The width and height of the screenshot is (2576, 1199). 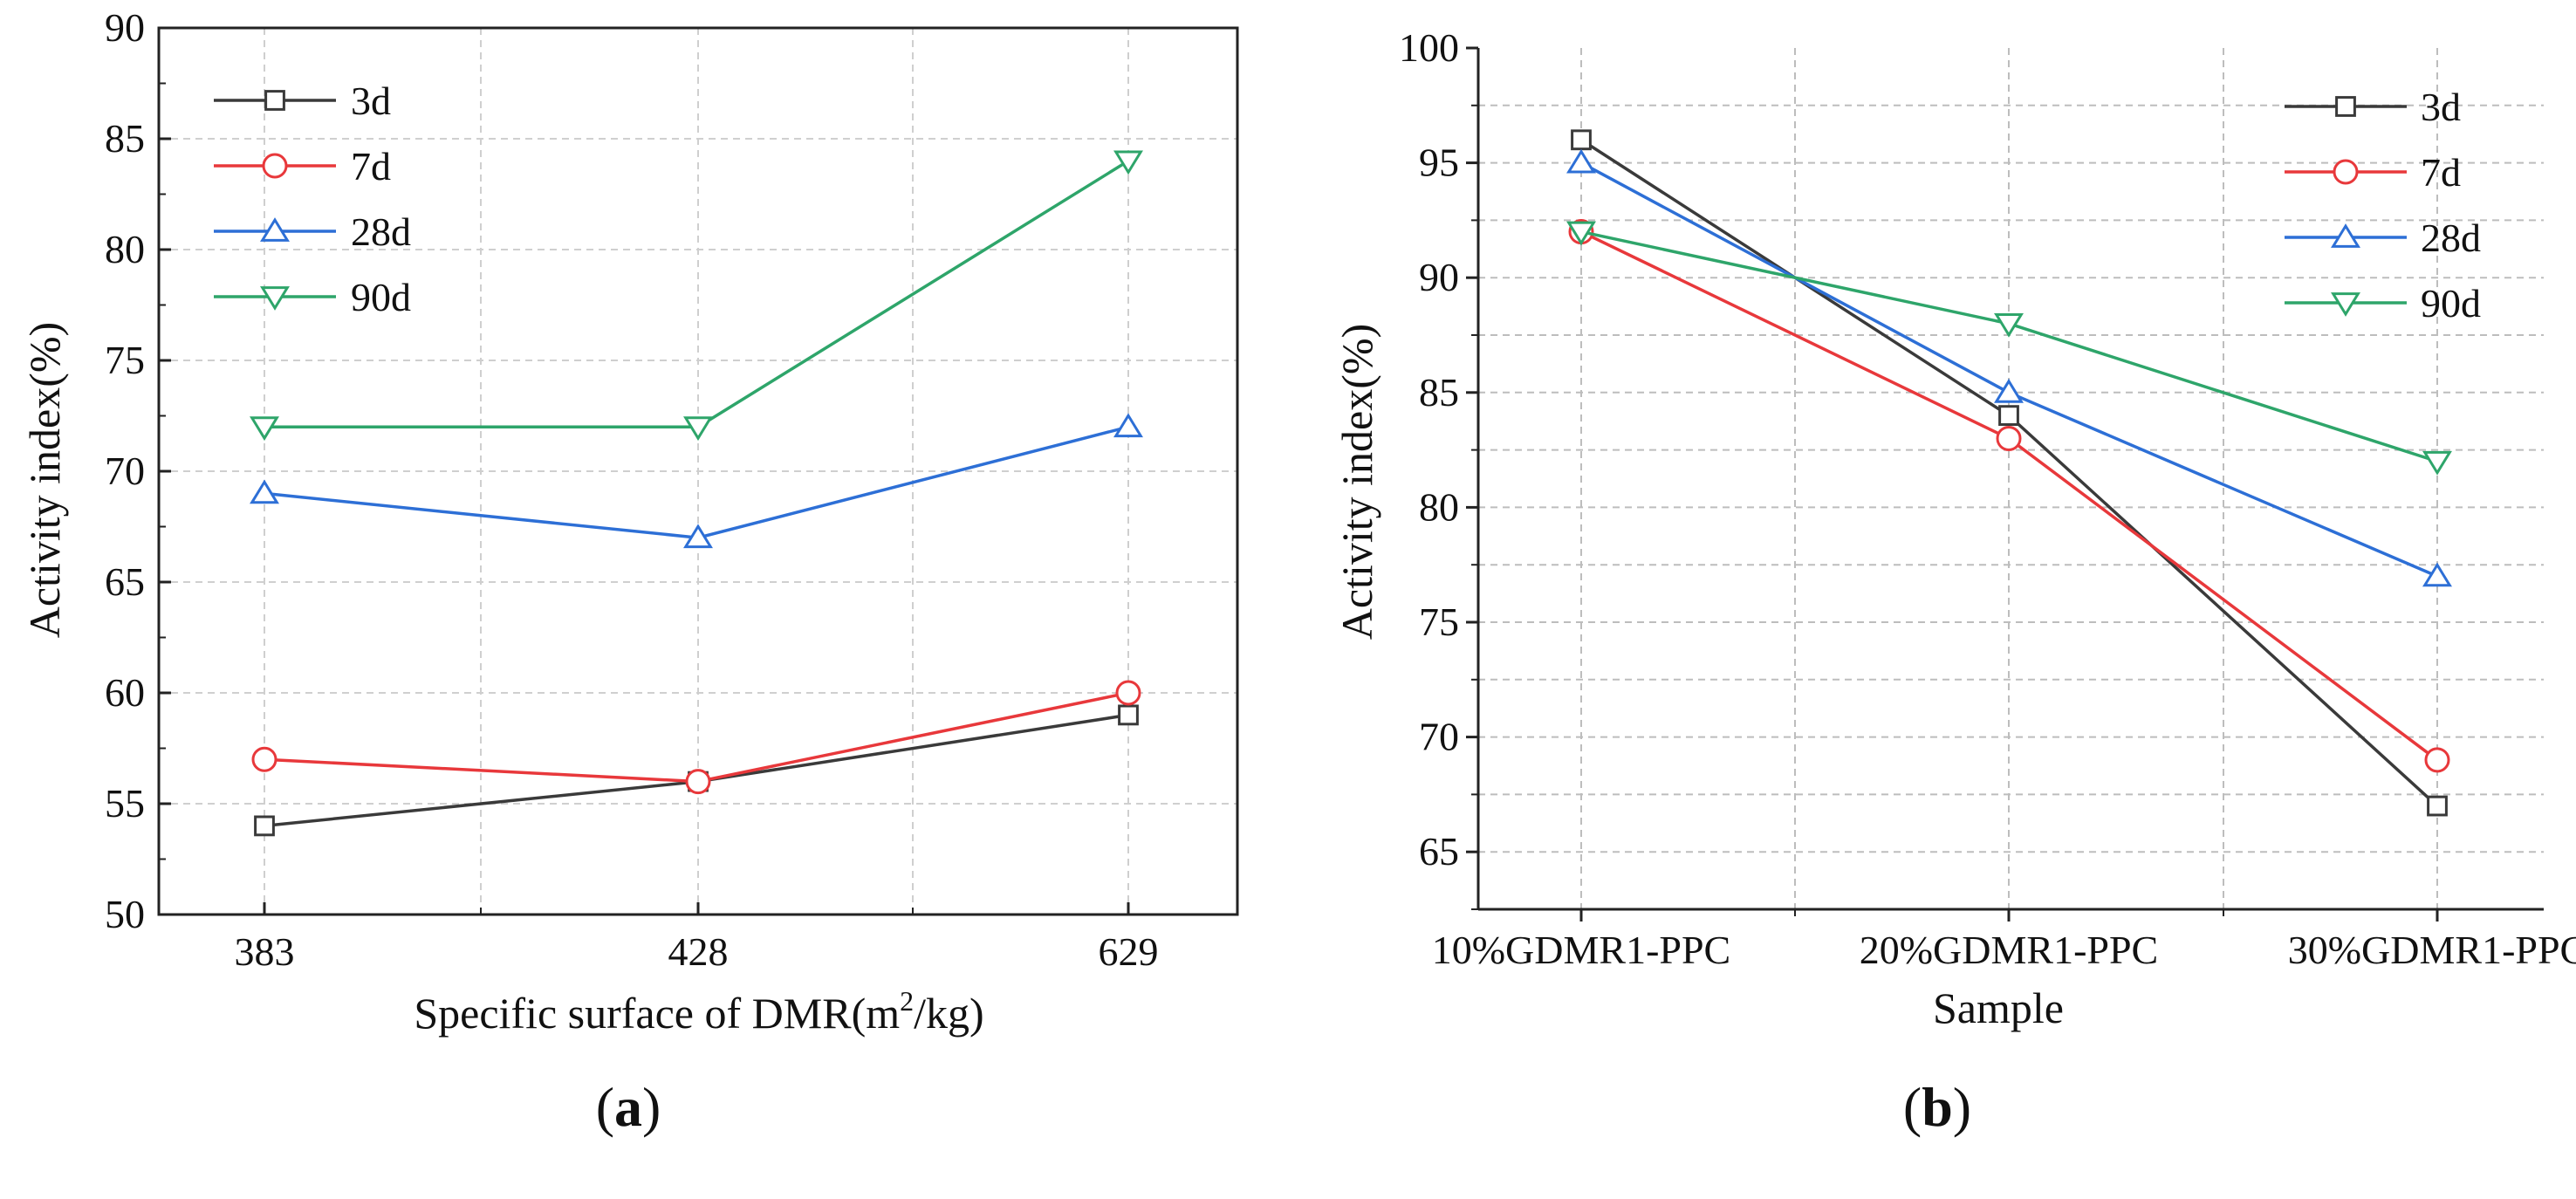 I want to click on series-line-28d, so click(x=697, y=482).